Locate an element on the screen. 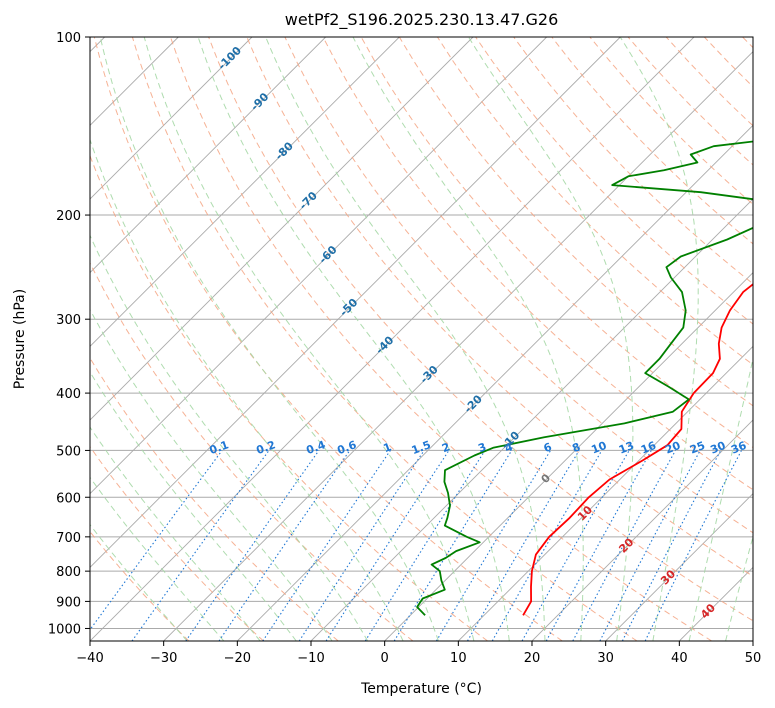 This screenshot has height=708, width=775. mixing-ratio-label: 36 is located at coordinates (738, 448).